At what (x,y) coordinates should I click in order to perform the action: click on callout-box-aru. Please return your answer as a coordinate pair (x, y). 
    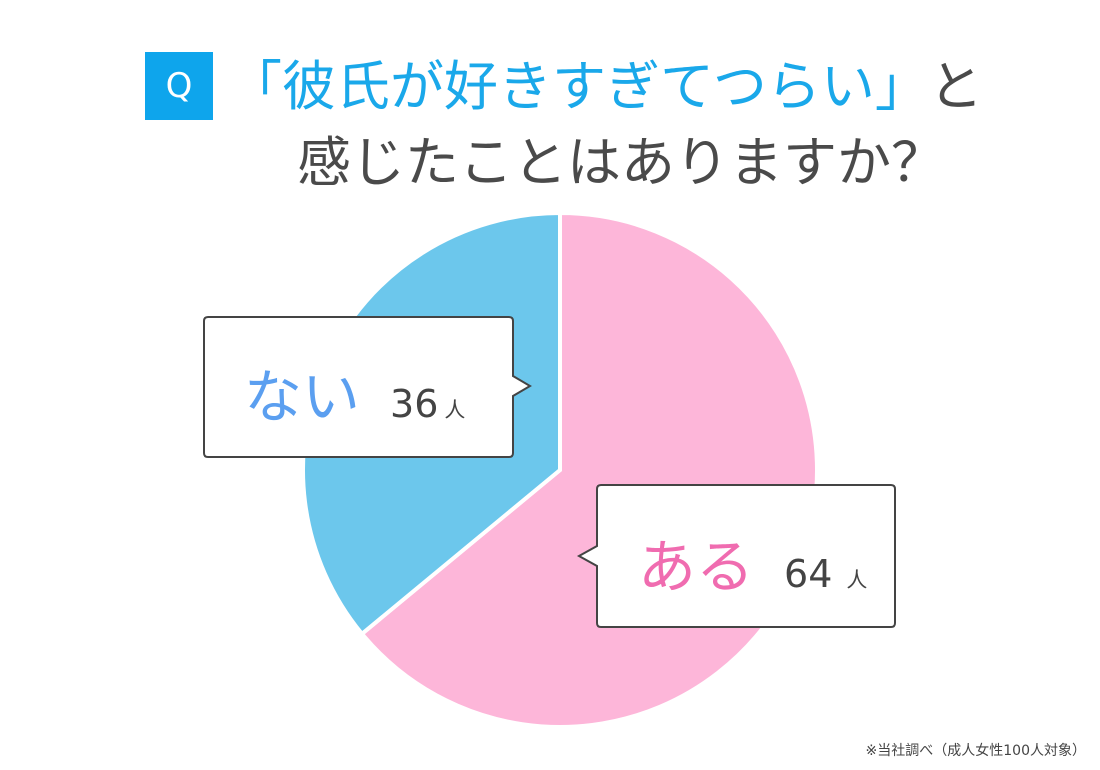
    Looking at the image, I should click on (736, 556).